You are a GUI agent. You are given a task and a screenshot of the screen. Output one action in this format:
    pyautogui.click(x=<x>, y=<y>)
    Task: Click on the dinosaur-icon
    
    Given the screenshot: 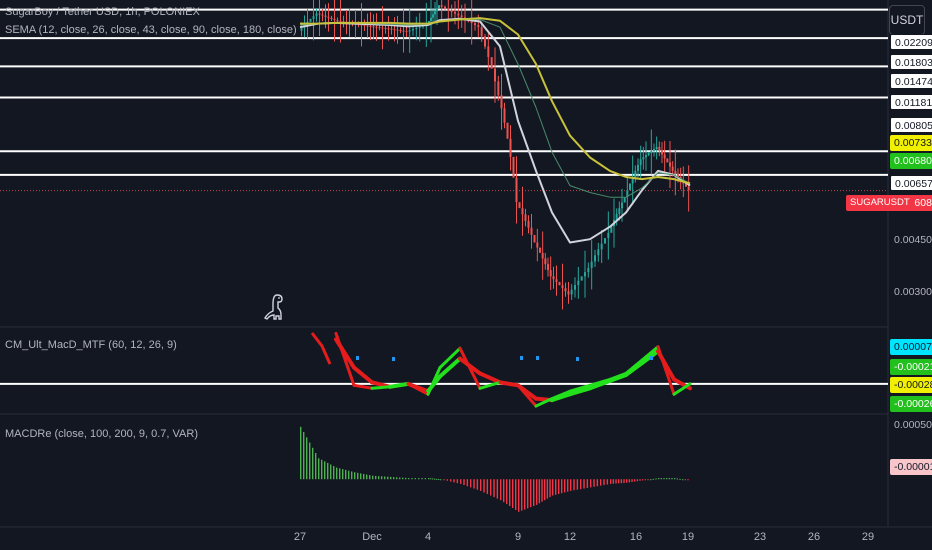 What is the action you would take?
    pyautogui.click(x=274, y=311)
    